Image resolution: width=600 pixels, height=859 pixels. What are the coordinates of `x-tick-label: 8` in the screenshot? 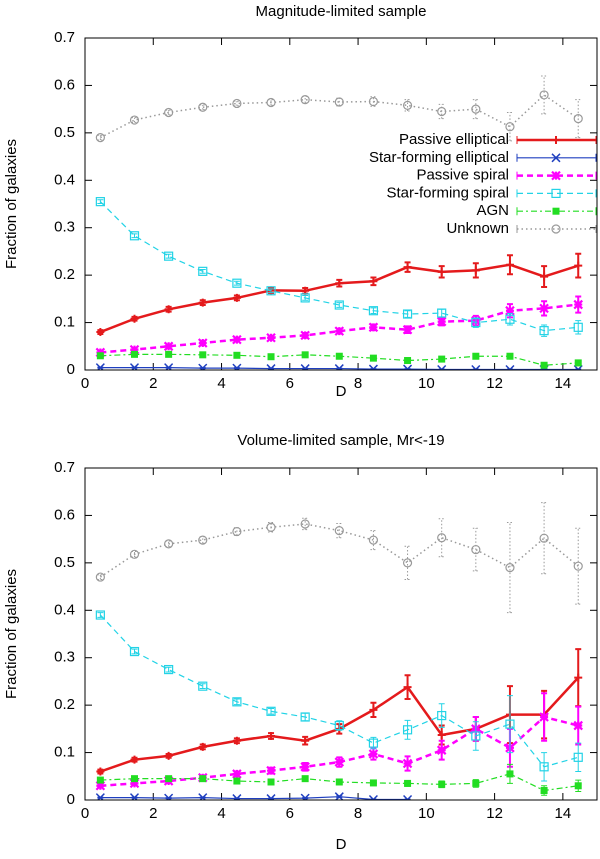 It's located at (358, 383).